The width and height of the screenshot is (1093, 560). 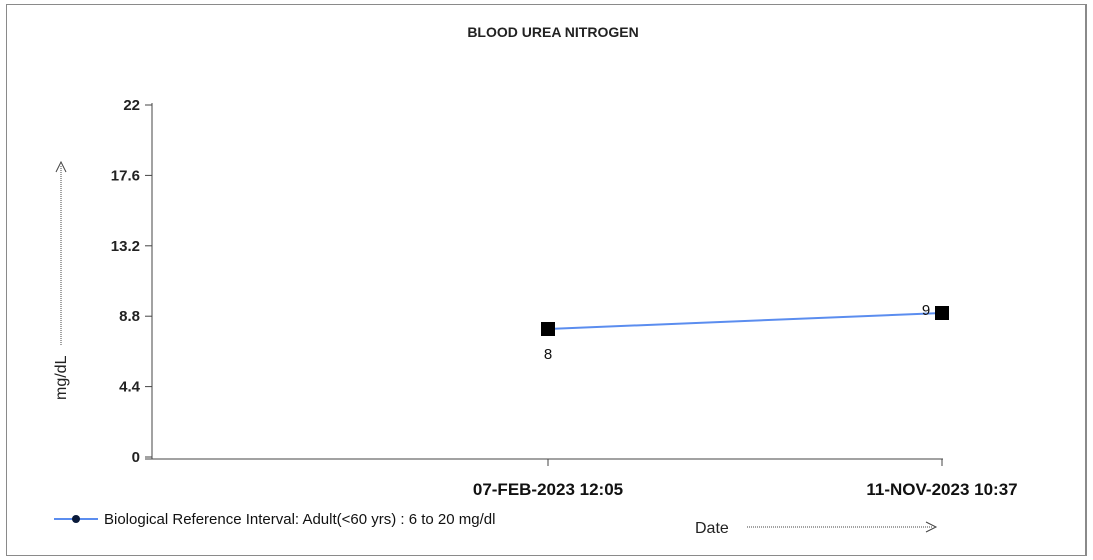 I want to click on y-axis-title-arrow-head, so click(x=61, y=166).